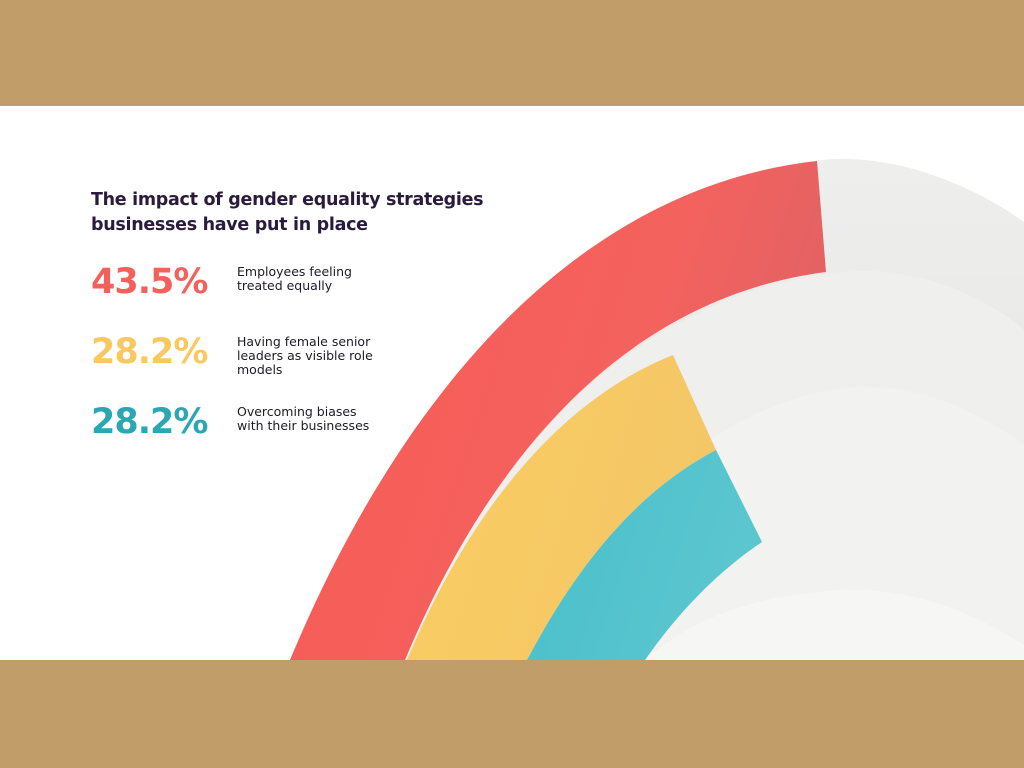 This screenshot has height=768, width=1024. What do you see at coordinates (644, 555) in the screenshot?
I see `bar-teal` at bounding box center [644, 555].